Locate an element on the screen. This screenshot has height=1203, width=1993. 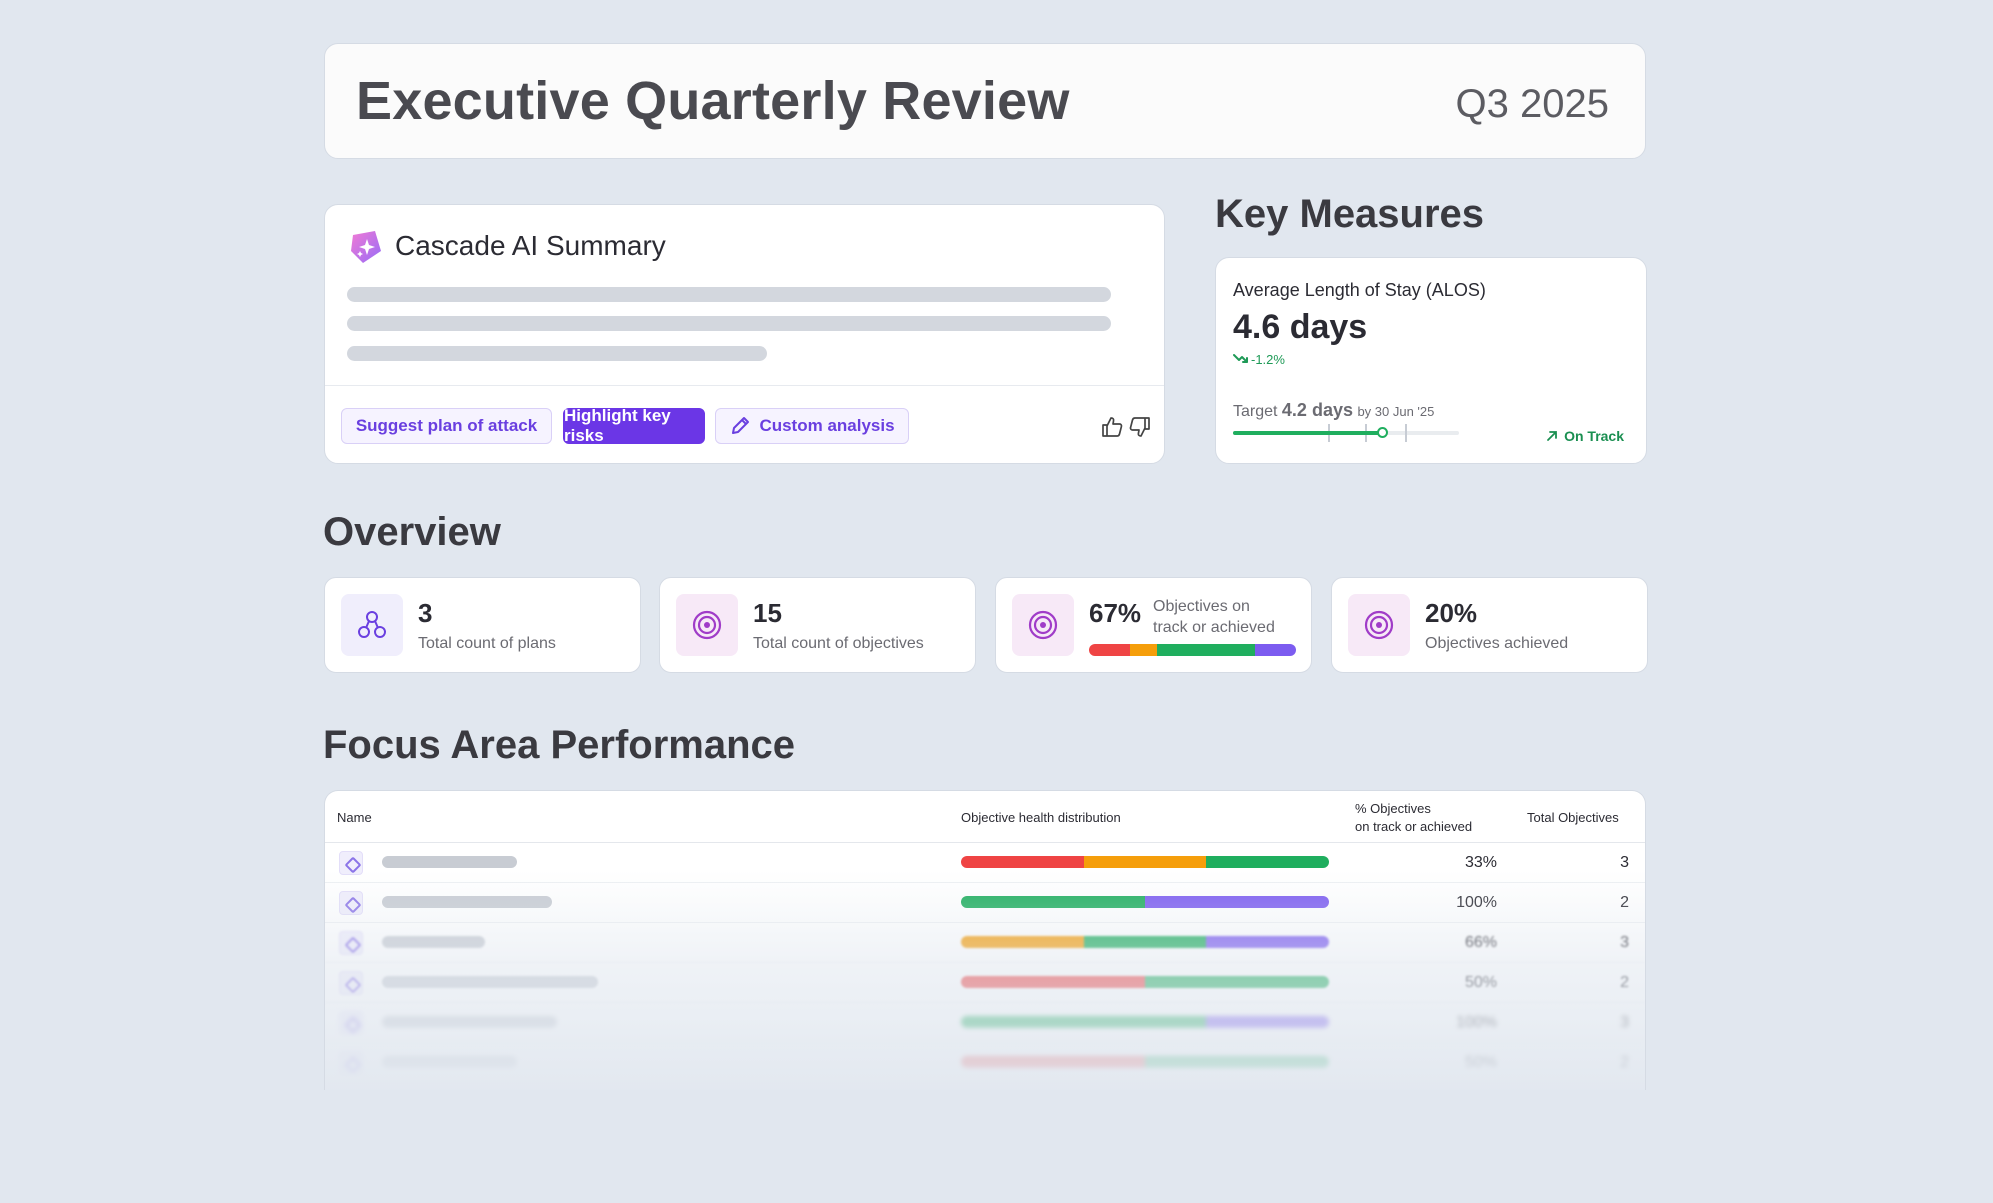
row-total: 2 is located at coordinates (1624, 982).